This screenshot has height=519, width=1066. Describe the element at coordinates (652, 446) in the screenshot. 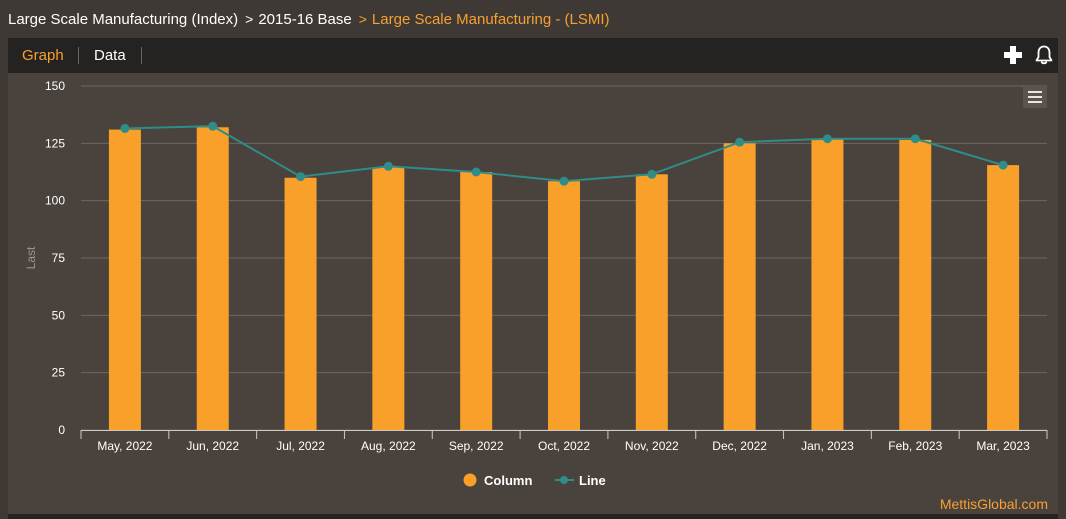

I see `x-tick-label: Nov, 2022` at that location.